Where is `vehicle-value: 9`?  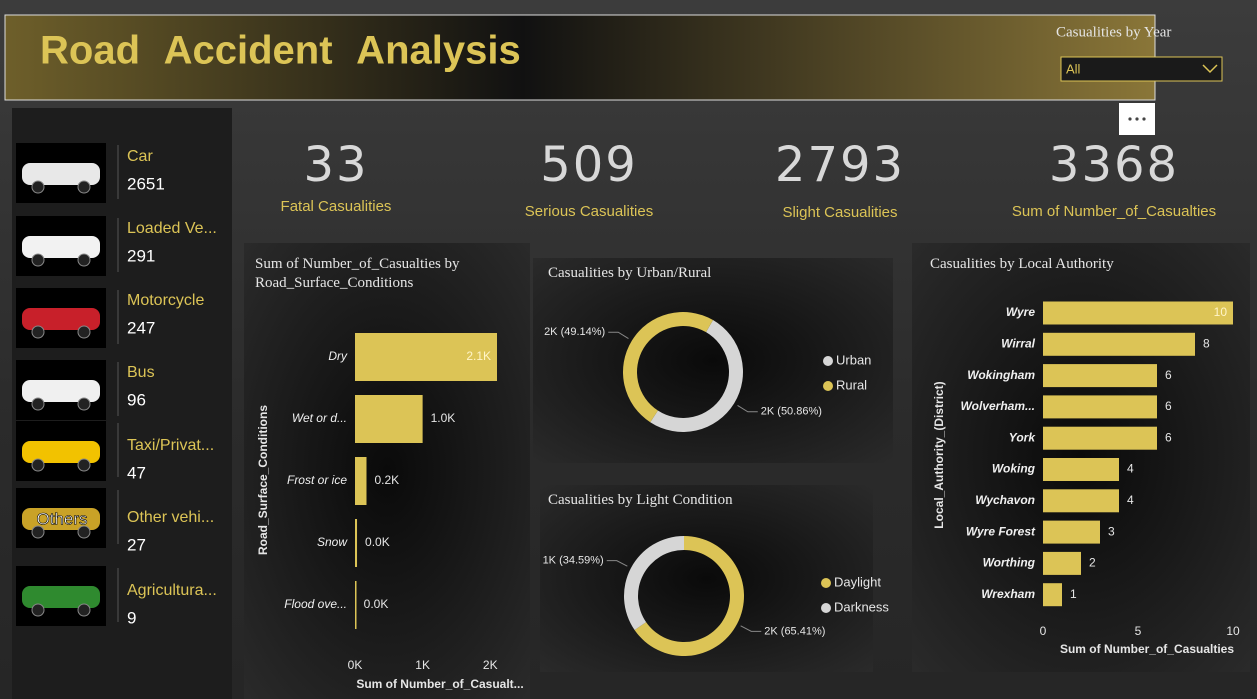 vehicle-value: 9 is located at coordinates (131, 617).